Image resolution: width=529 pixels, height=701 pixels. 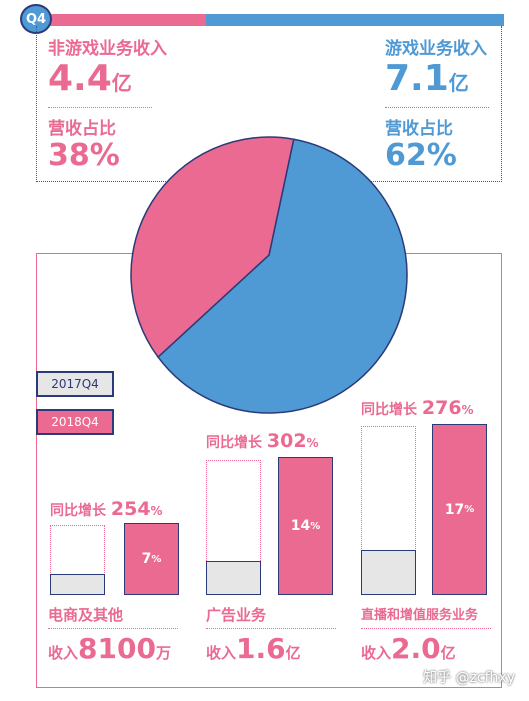 I want to click on non-game-revenue-label: 非游戏业务收入, so click(x=107, y=49).